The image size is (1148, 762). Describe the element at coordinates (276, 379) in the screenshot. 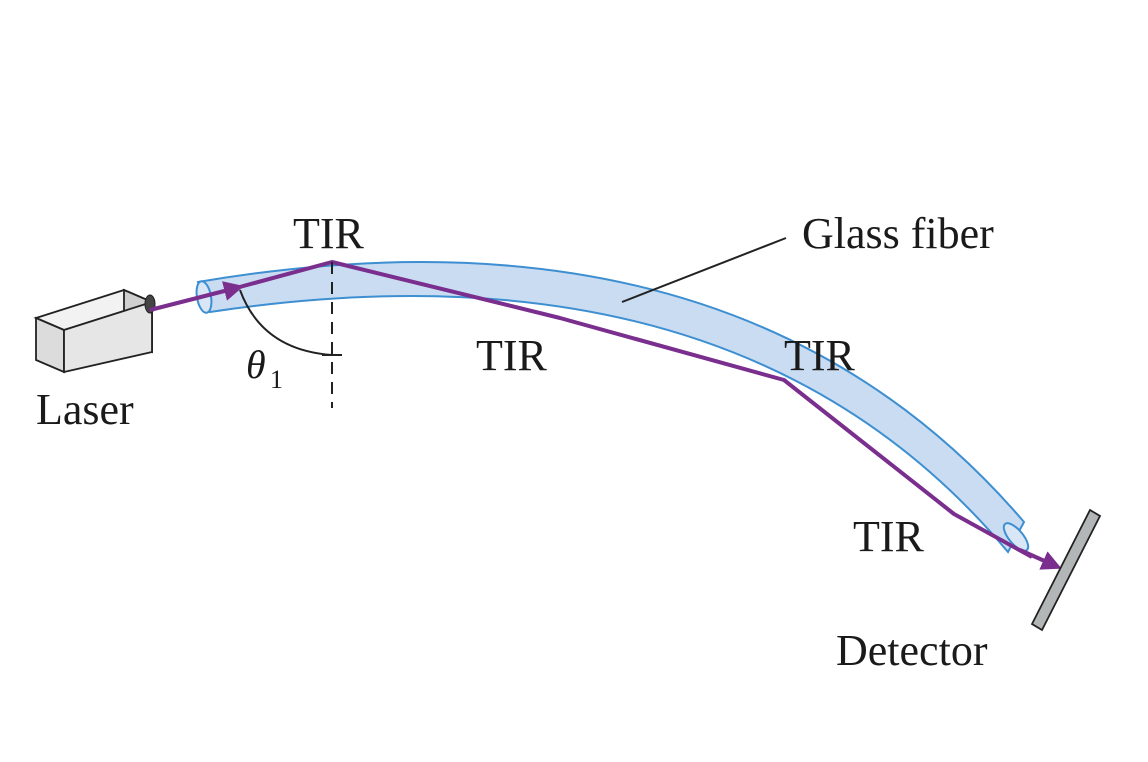

I see `angle-theta-subscript: 1` at that location.